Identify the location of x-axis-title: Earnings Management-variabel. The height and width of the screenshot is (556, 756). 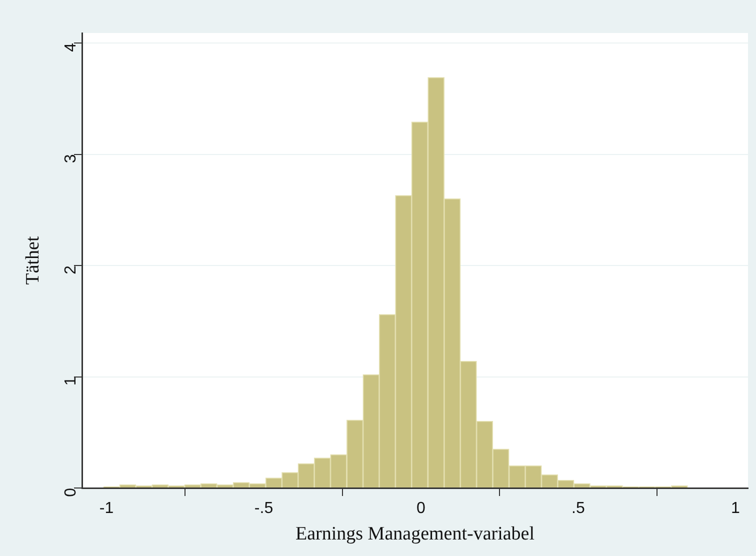
(415, 534).